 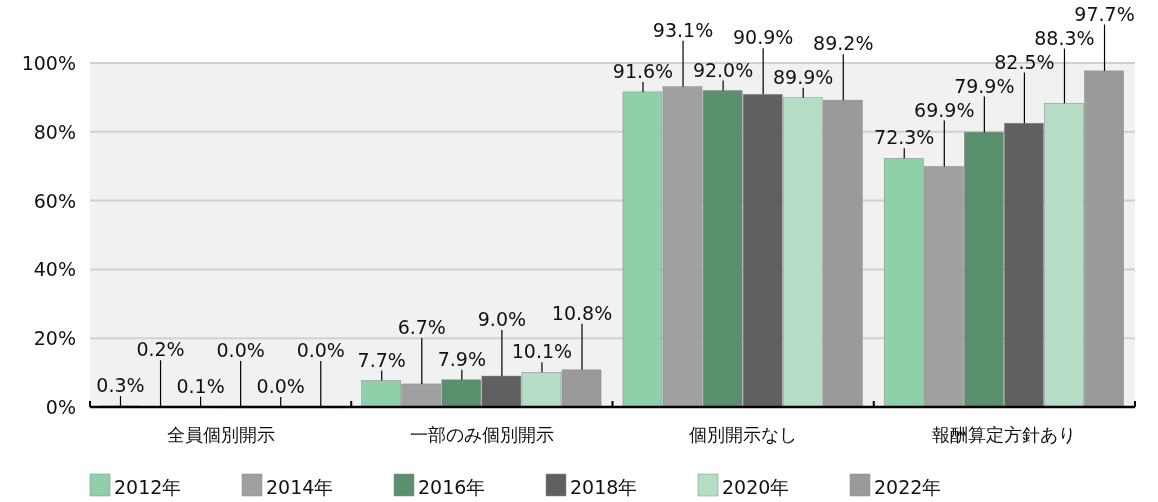 I want to click on data-label: 7.7%, so click(x=381, y=359).